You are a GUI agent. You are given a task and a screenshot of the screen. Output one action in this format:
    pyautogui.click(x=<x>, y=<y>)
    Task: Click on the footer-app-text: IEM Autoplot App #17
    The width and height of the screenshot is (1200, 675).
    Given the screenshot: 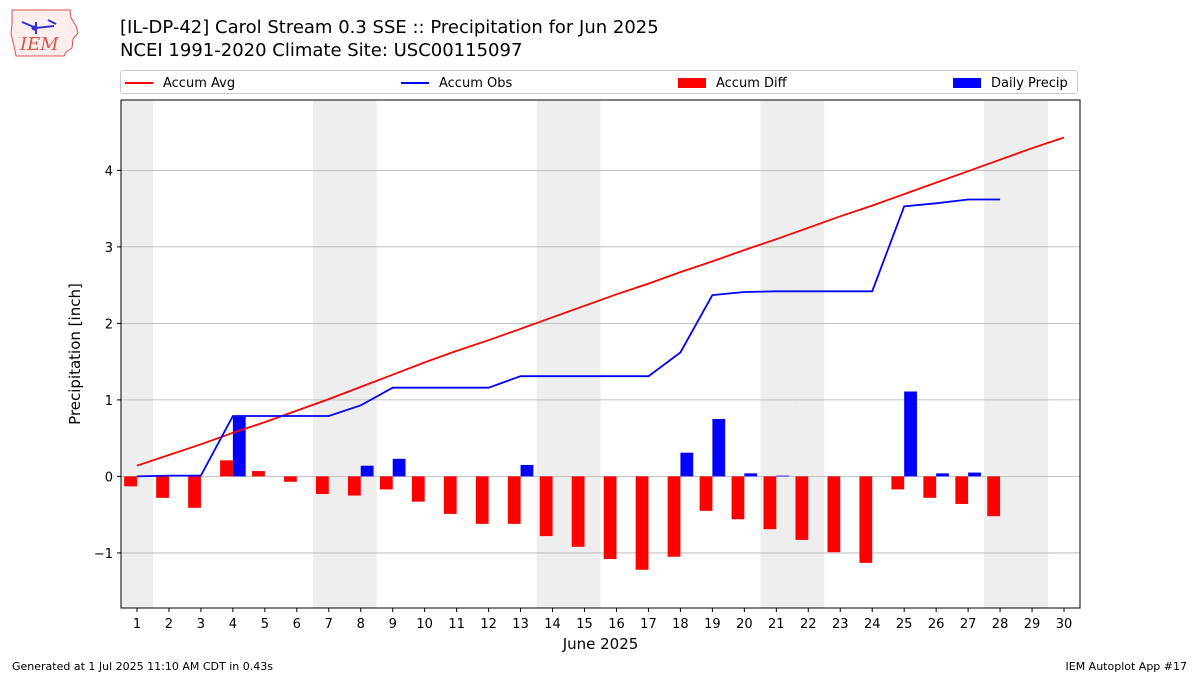 What is the action you would take?
    pyautogui.click(x=1126, y=666)
    